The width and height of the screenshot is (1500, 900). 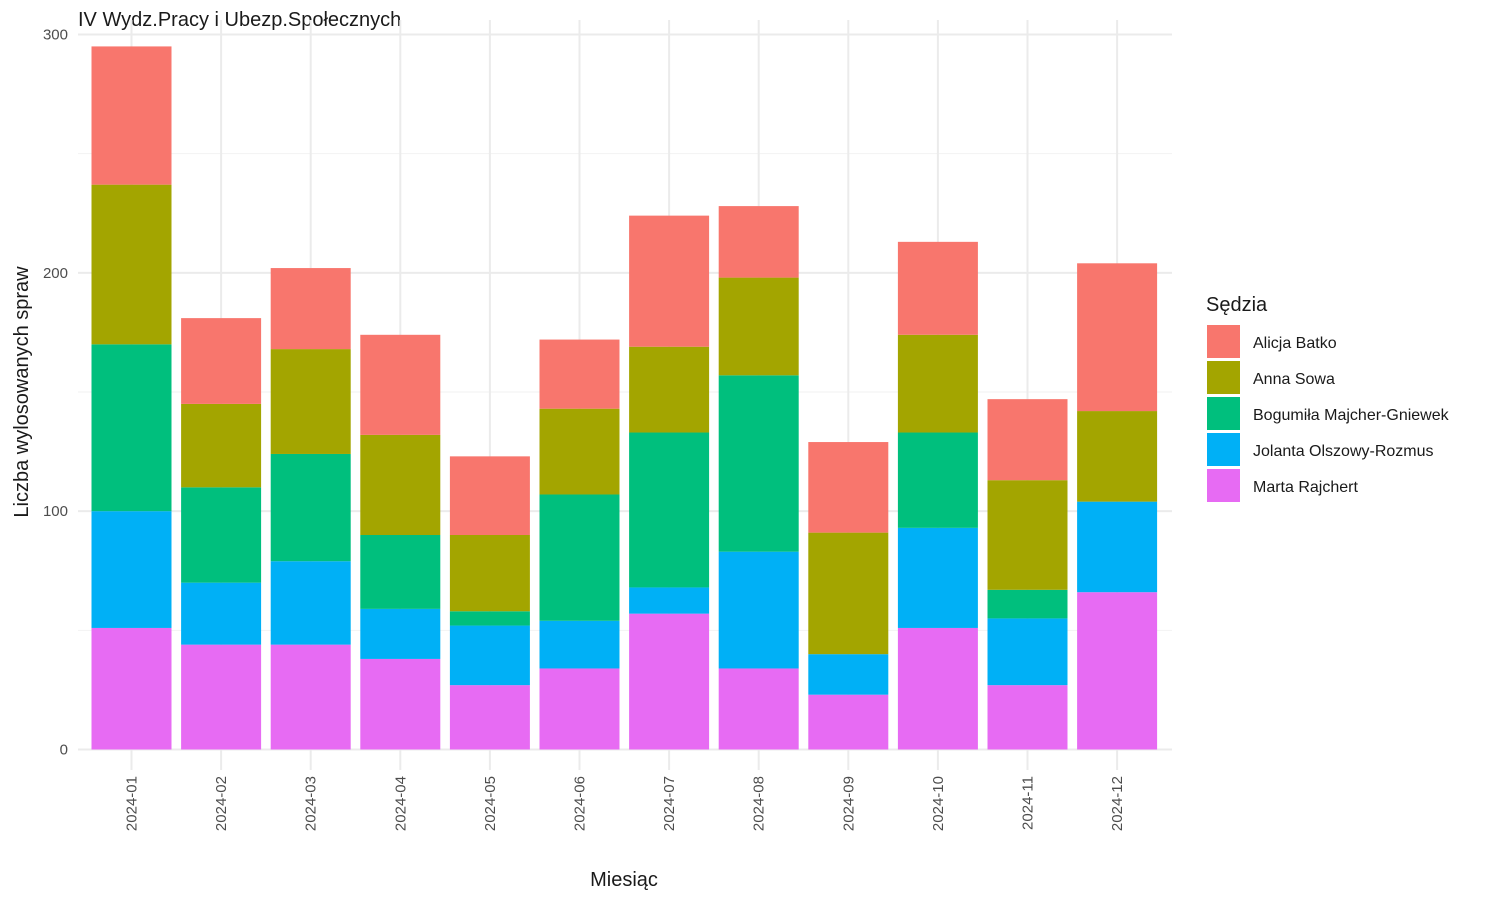 I want to click on bar-segment-2024-03-bogumi-a-majcher-gniewek, so click(x=310, y=507).